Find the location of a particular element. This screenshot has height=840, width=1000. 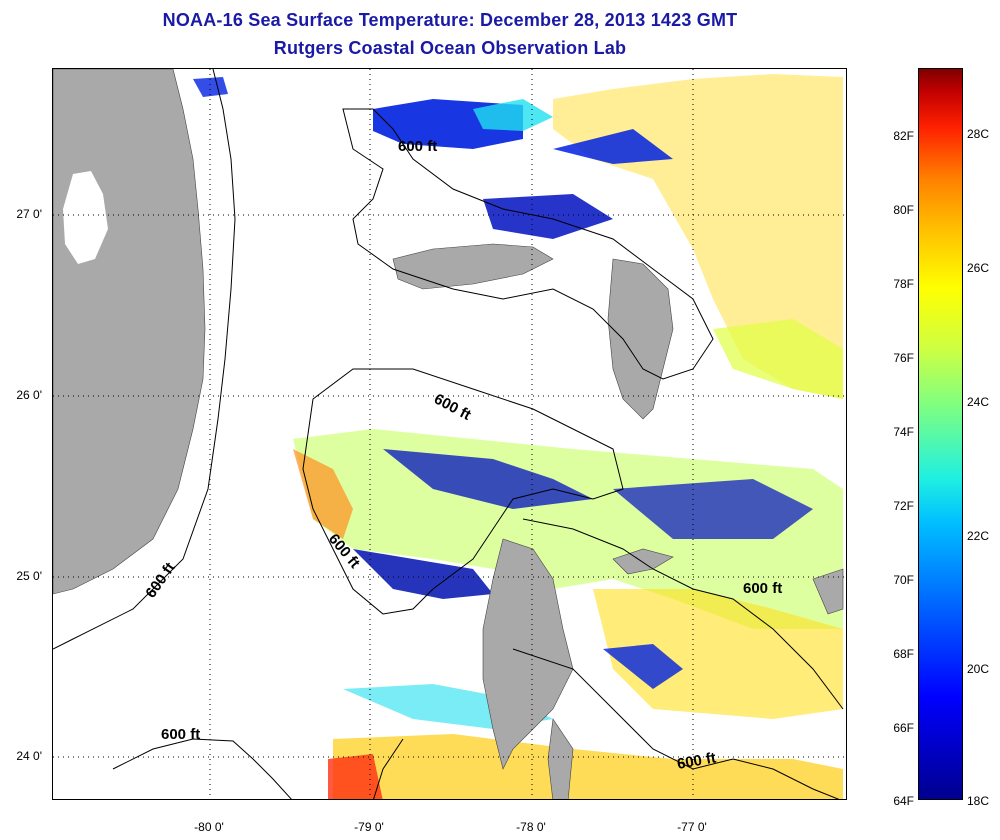

lon-label: -79 0' is located at coordinates (369, 827).